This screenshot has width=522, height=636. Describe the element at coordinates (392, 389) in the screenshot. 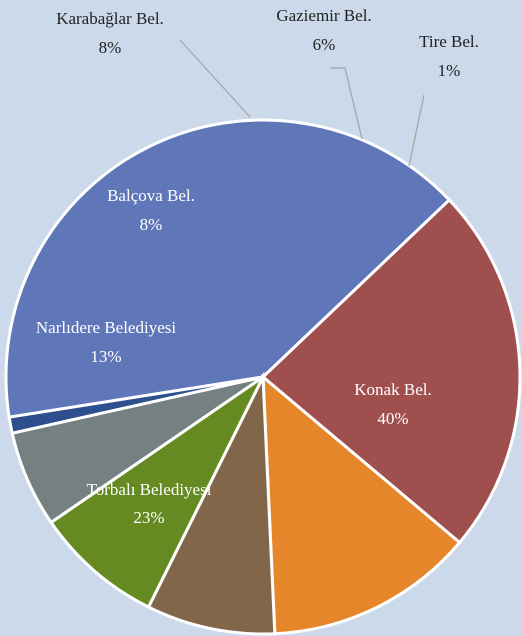

I see `slice-label-0: Konak Bel.` at that location.